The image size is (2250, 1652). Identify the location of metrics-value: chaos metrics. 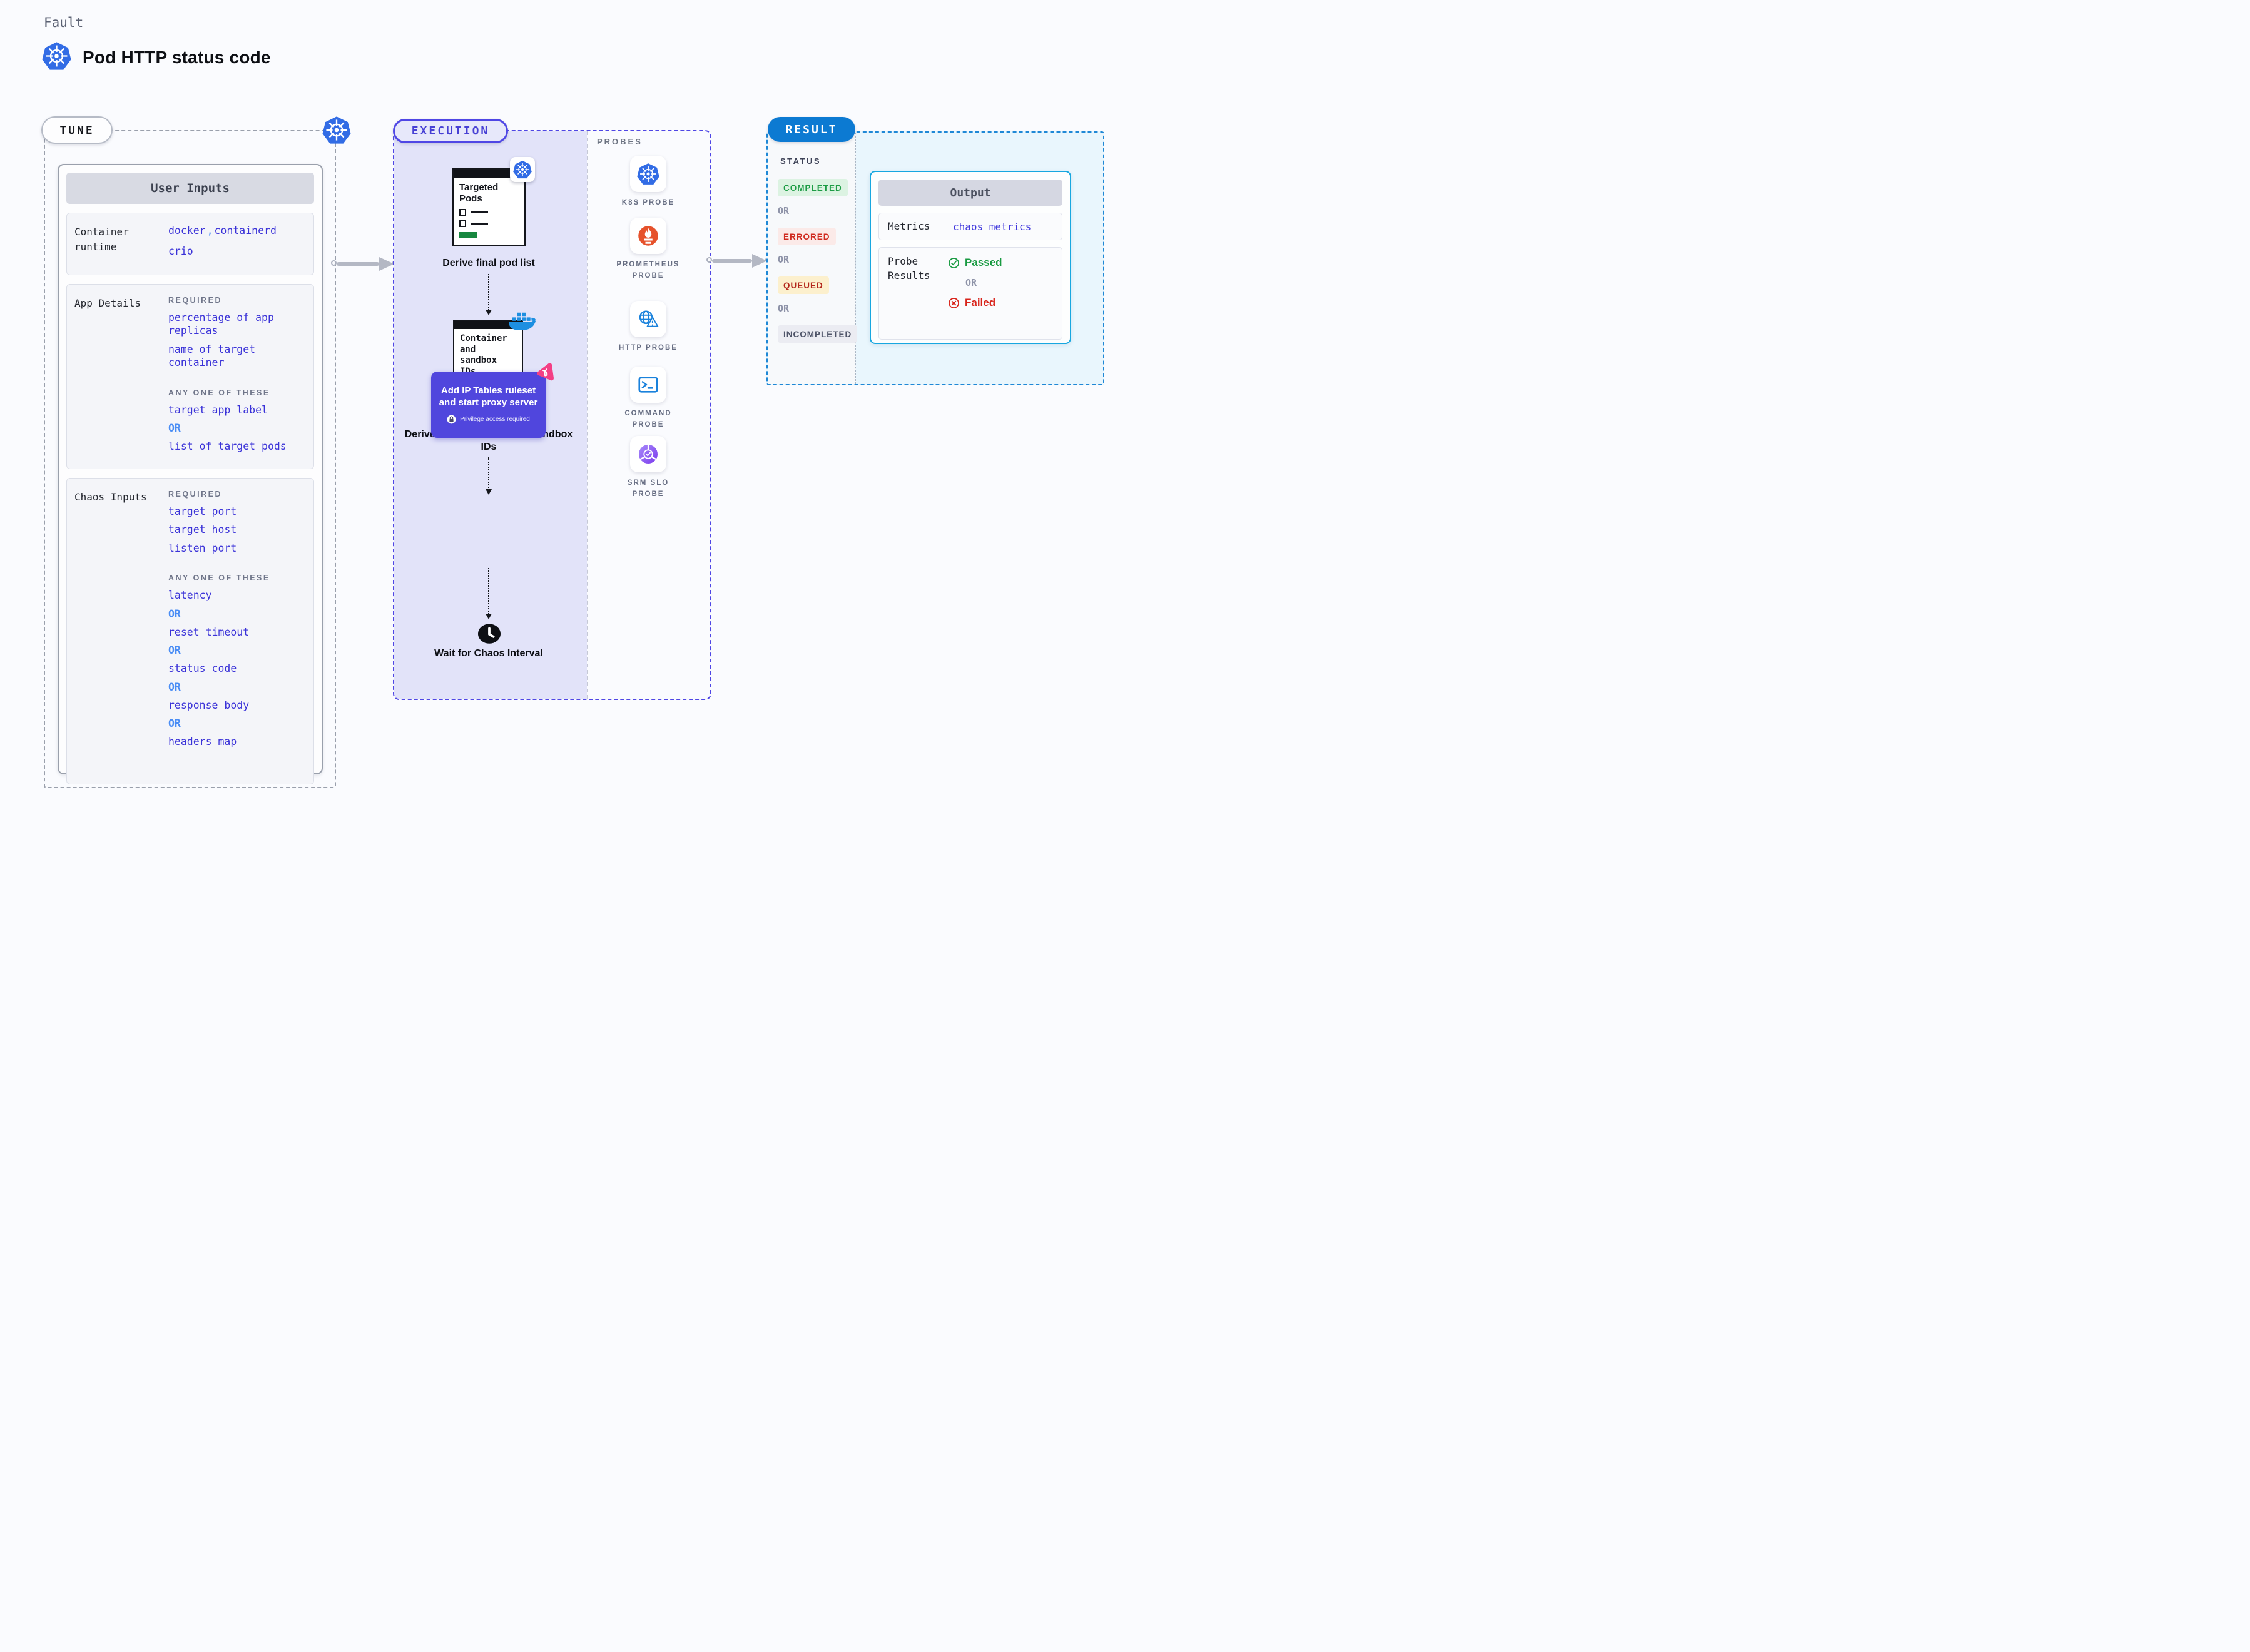
(992, 227).